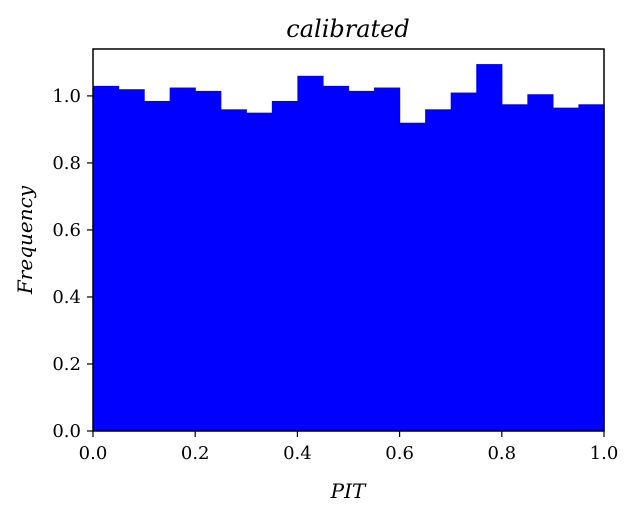 The image size is (635, 517). Describe the element at coordinates (66, 364) in the screenshot. I see `y-tick-label: 0.2` at that location.